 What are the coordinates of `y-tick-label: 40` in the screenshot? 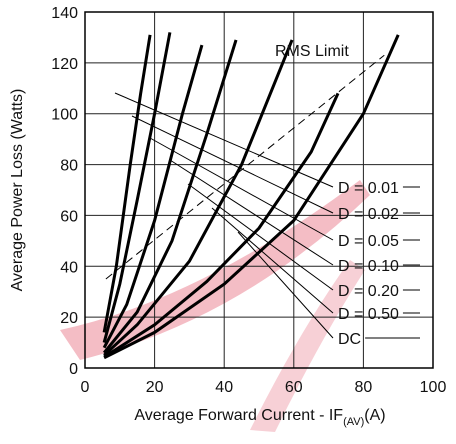 It's located at (69, 267).